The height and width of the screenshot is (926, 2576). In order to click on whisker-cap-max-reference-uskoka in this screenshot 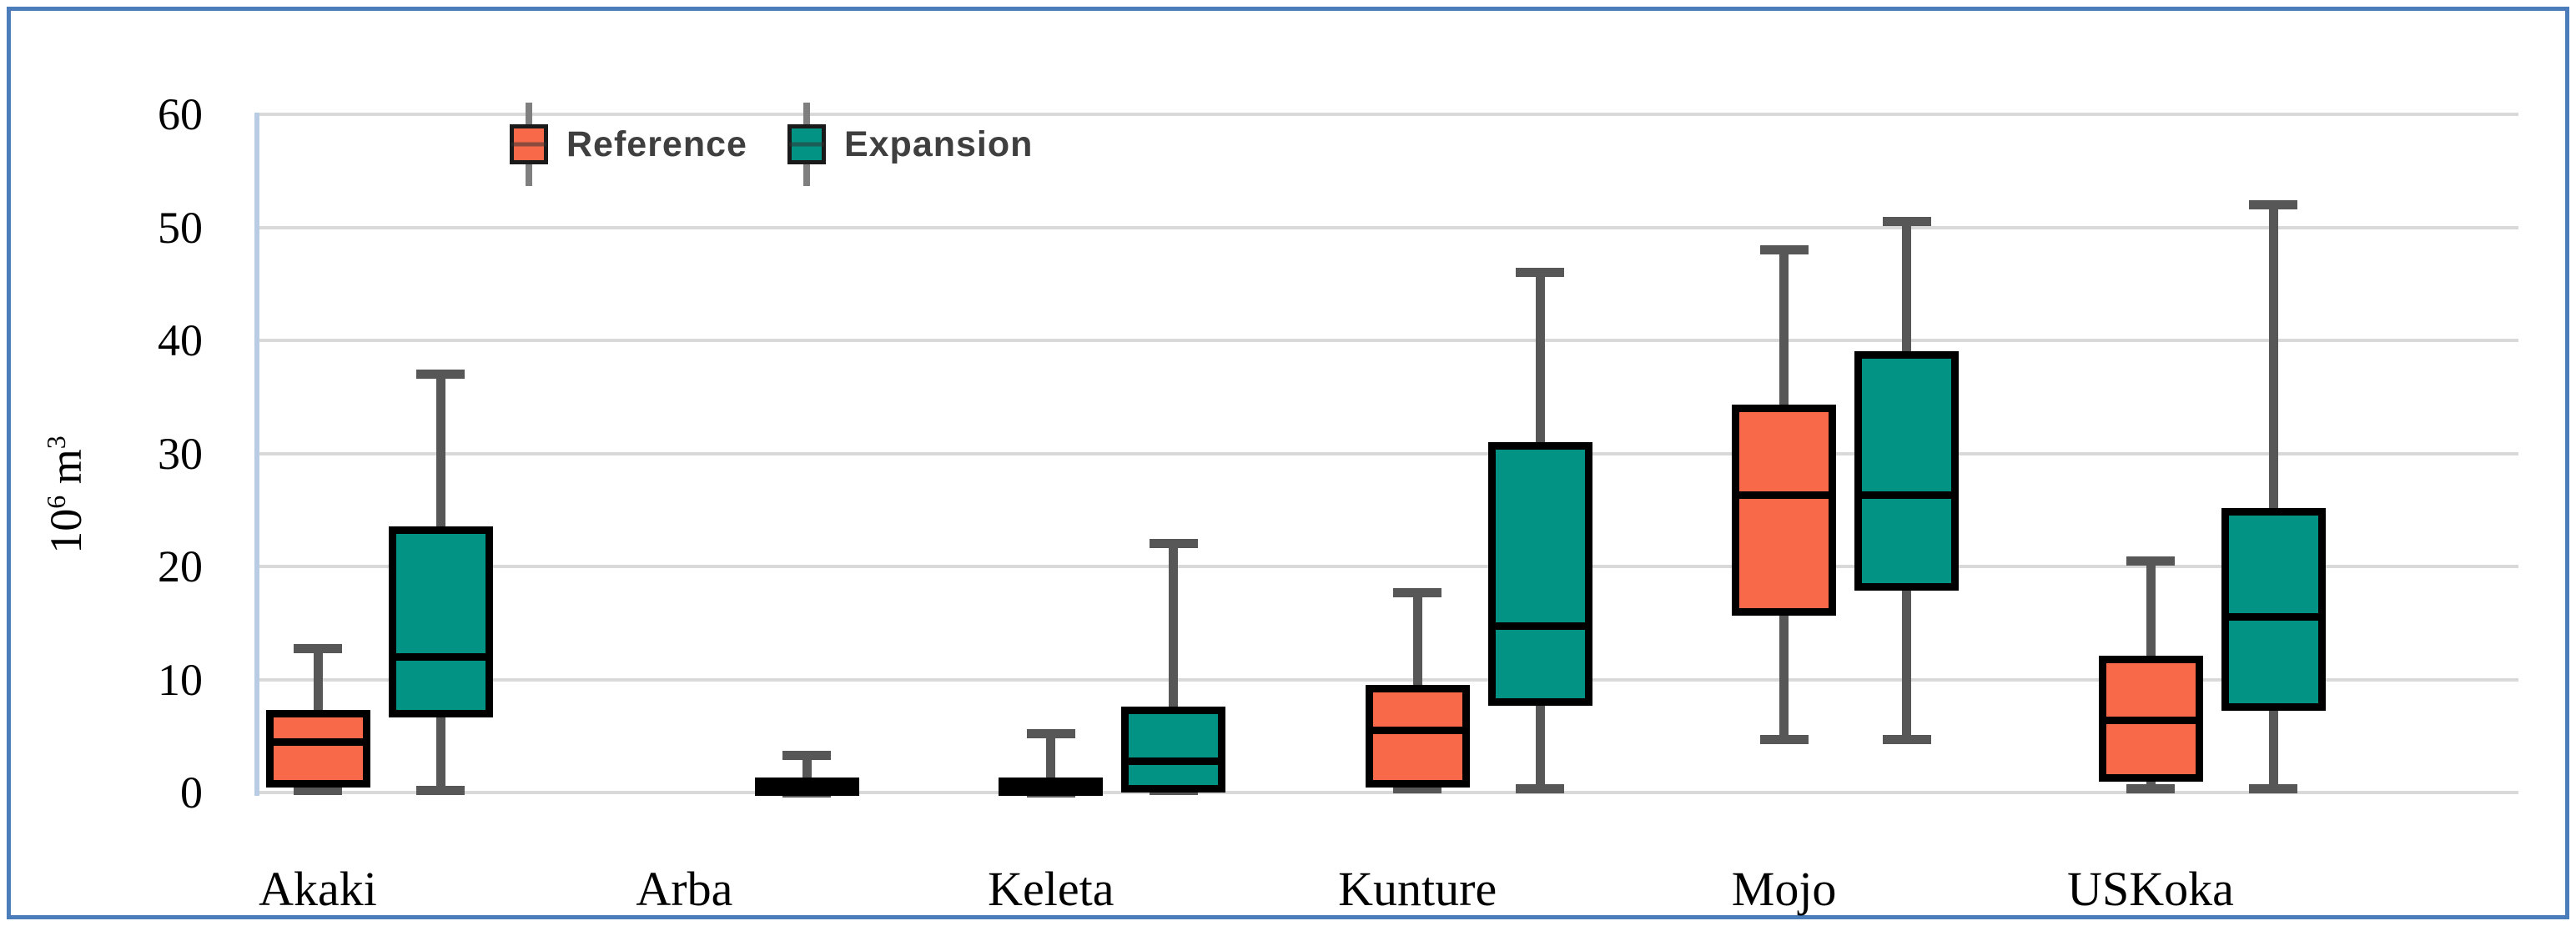, I will do `click(2150, 561)`.